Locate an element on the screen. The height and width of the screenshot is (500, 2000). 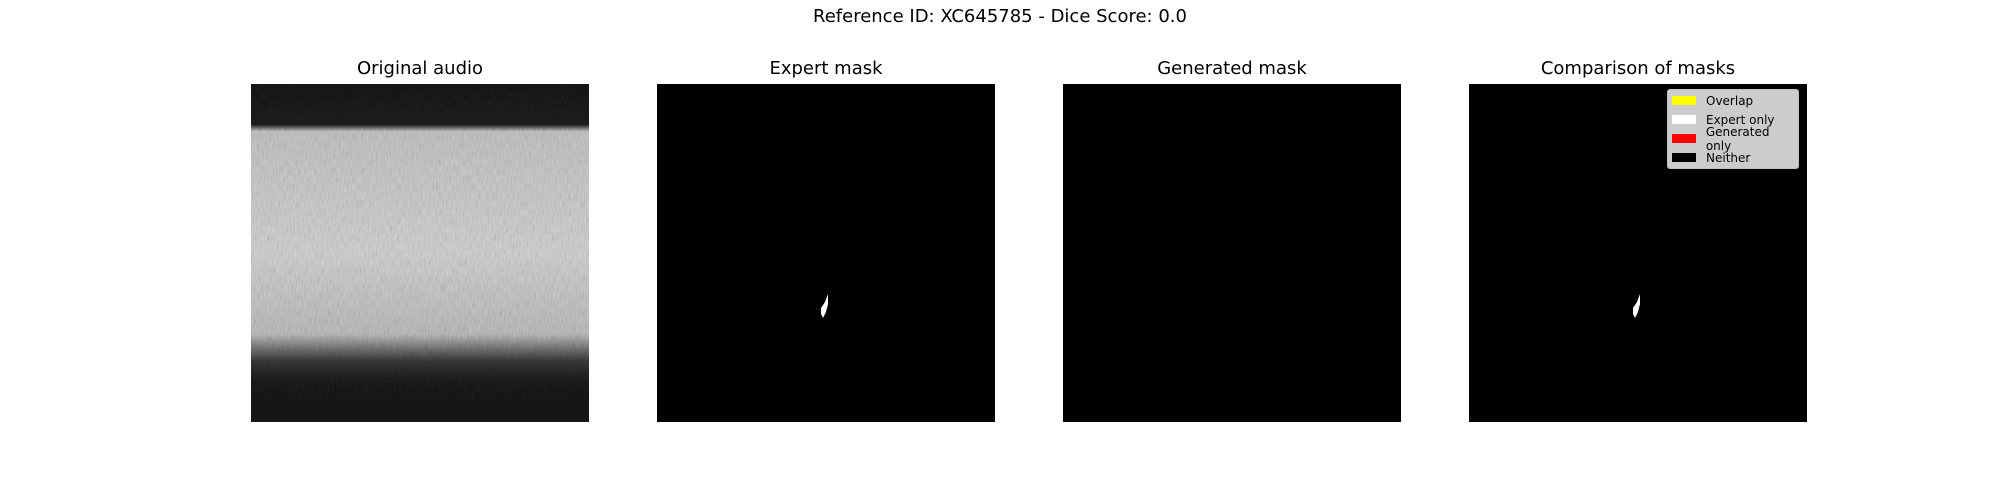
legend-swatch-generated-only is located at coordinates (1684, 138).